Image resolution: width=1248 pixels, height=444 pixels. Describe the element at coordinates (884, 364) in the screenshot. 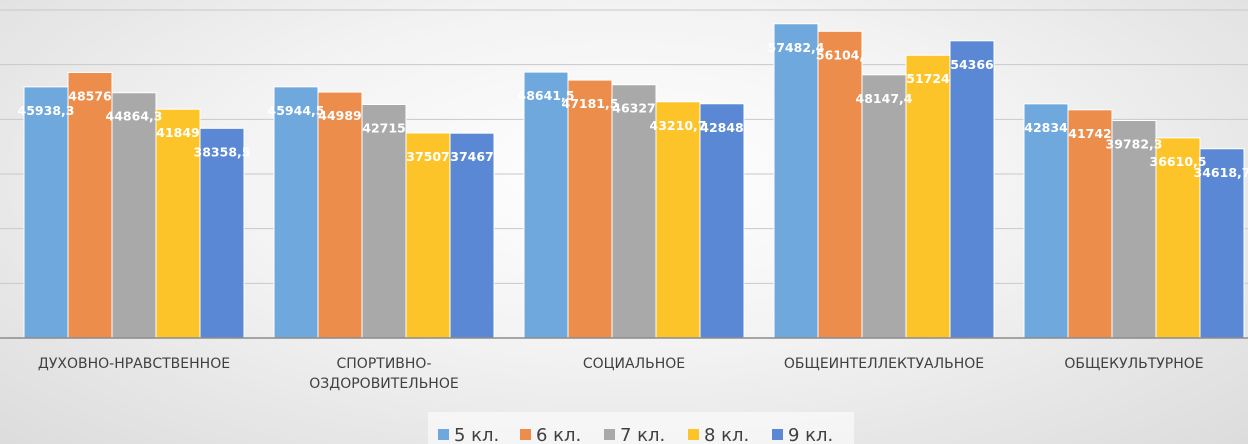

I see `category-label: ОБЩЕИНТЕЛЛЕКТУАЛЬНОЕ` at that location.